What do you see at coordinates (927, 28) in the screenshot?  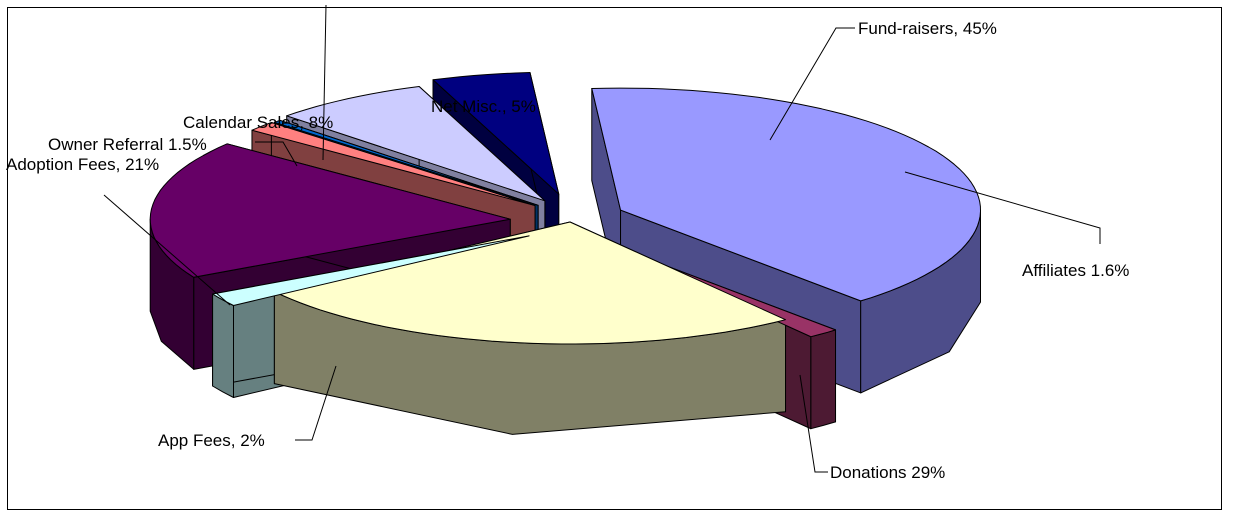 I see `slice-label: Fund-raisers, 45%` at bounding box center [927, 28].